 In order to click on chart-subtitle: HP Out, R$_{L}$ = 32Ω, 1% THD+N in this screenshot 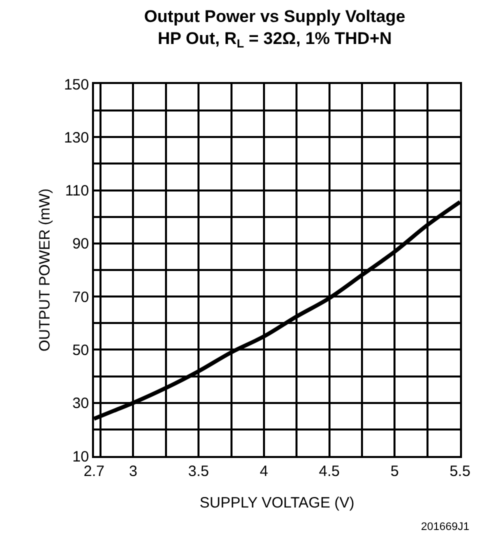, I will do `click(275, 40)`.